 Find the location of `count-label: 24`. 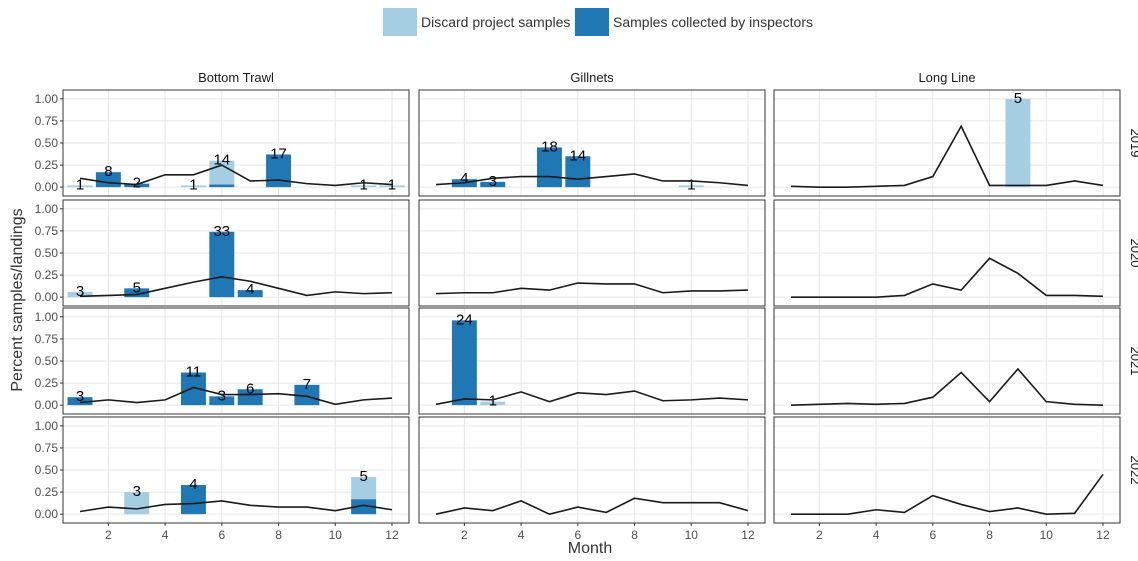

count-label: 24 is located at coordinates (464, 319).